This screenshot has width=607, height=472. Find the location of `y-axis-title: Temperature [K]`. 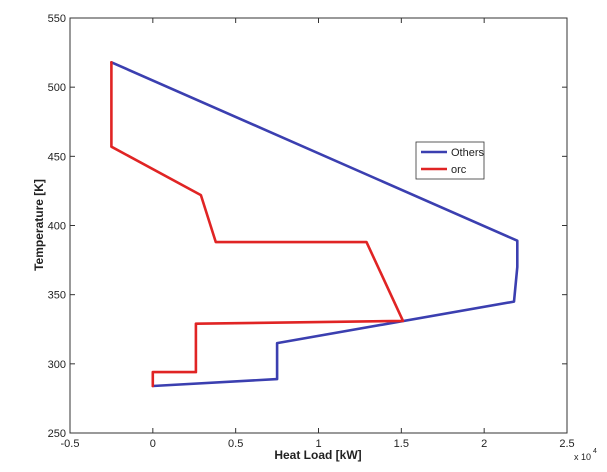

y-axis-title: Temperature [K] is located at coordinates (39, 225).